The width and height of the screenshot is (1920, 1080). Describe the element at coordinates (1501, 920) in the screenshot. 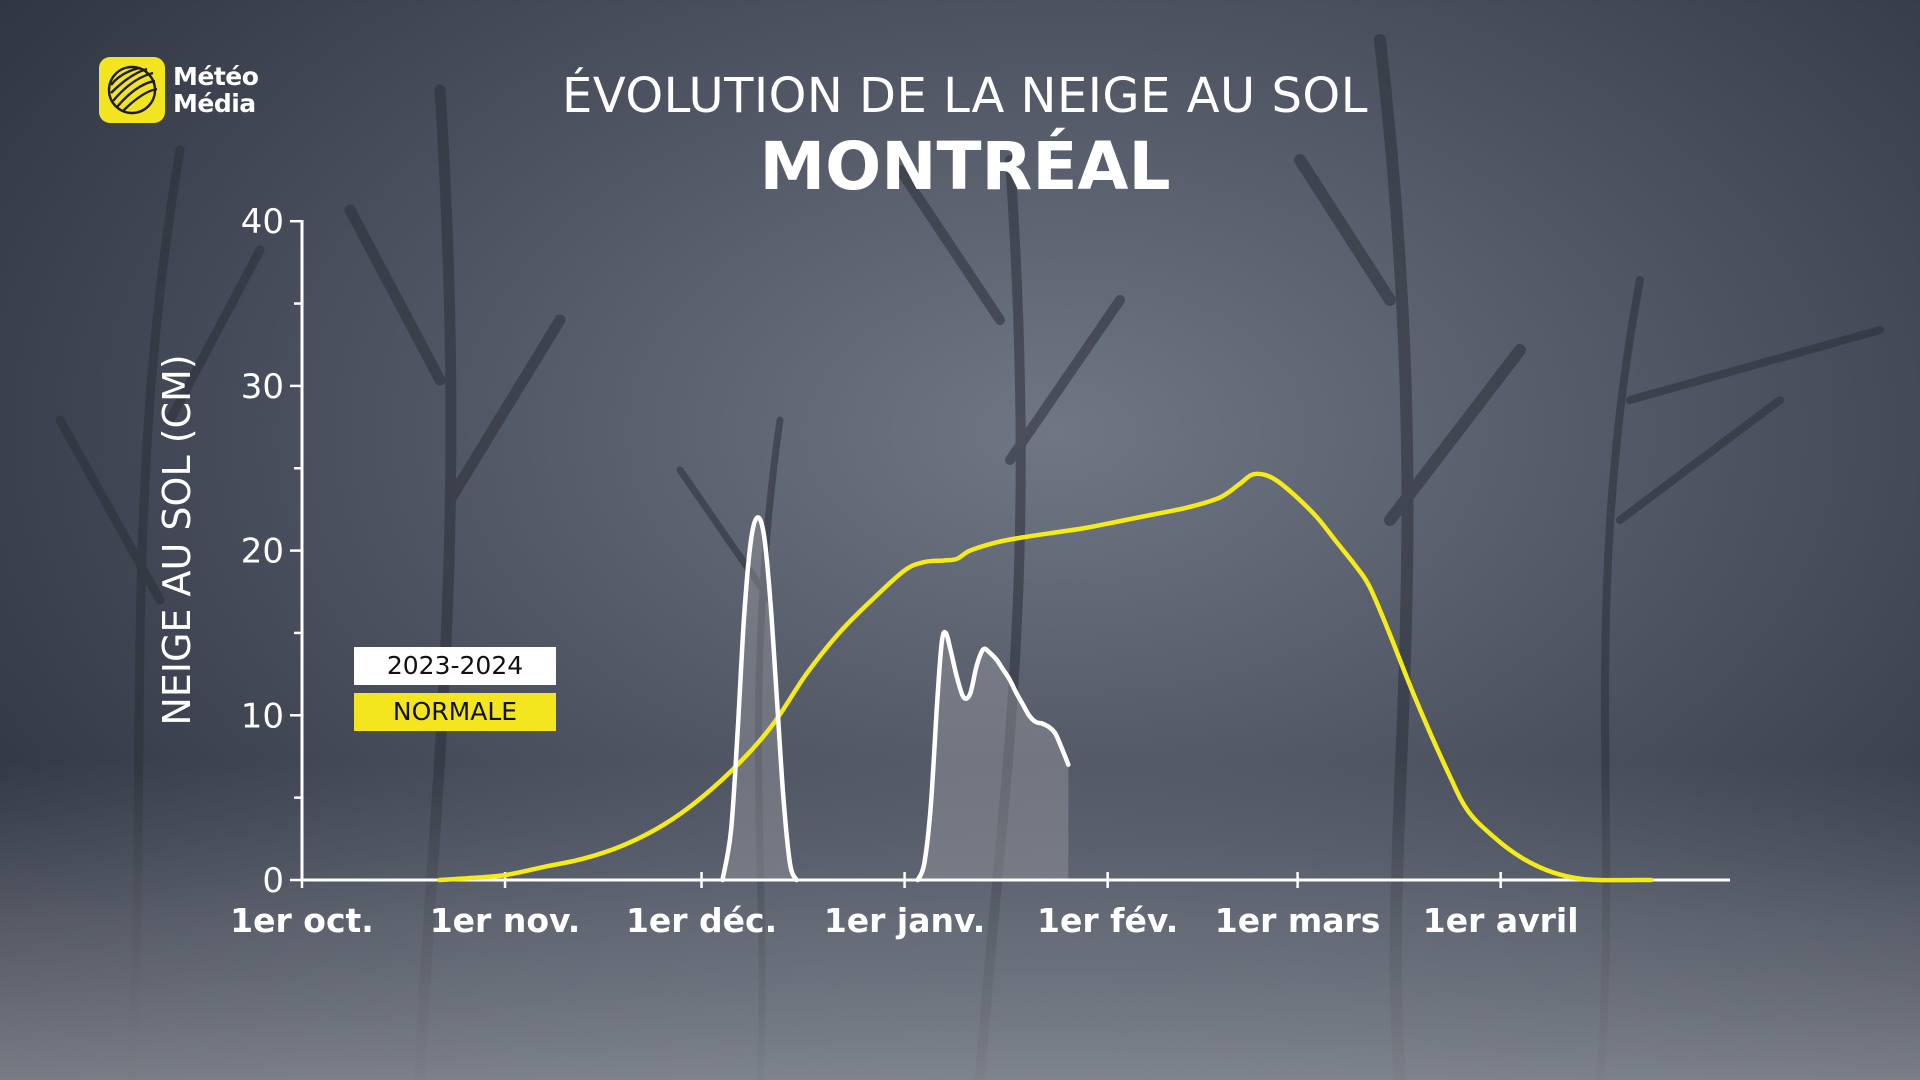

I see `x-tick-label: 1er avril` at that location.